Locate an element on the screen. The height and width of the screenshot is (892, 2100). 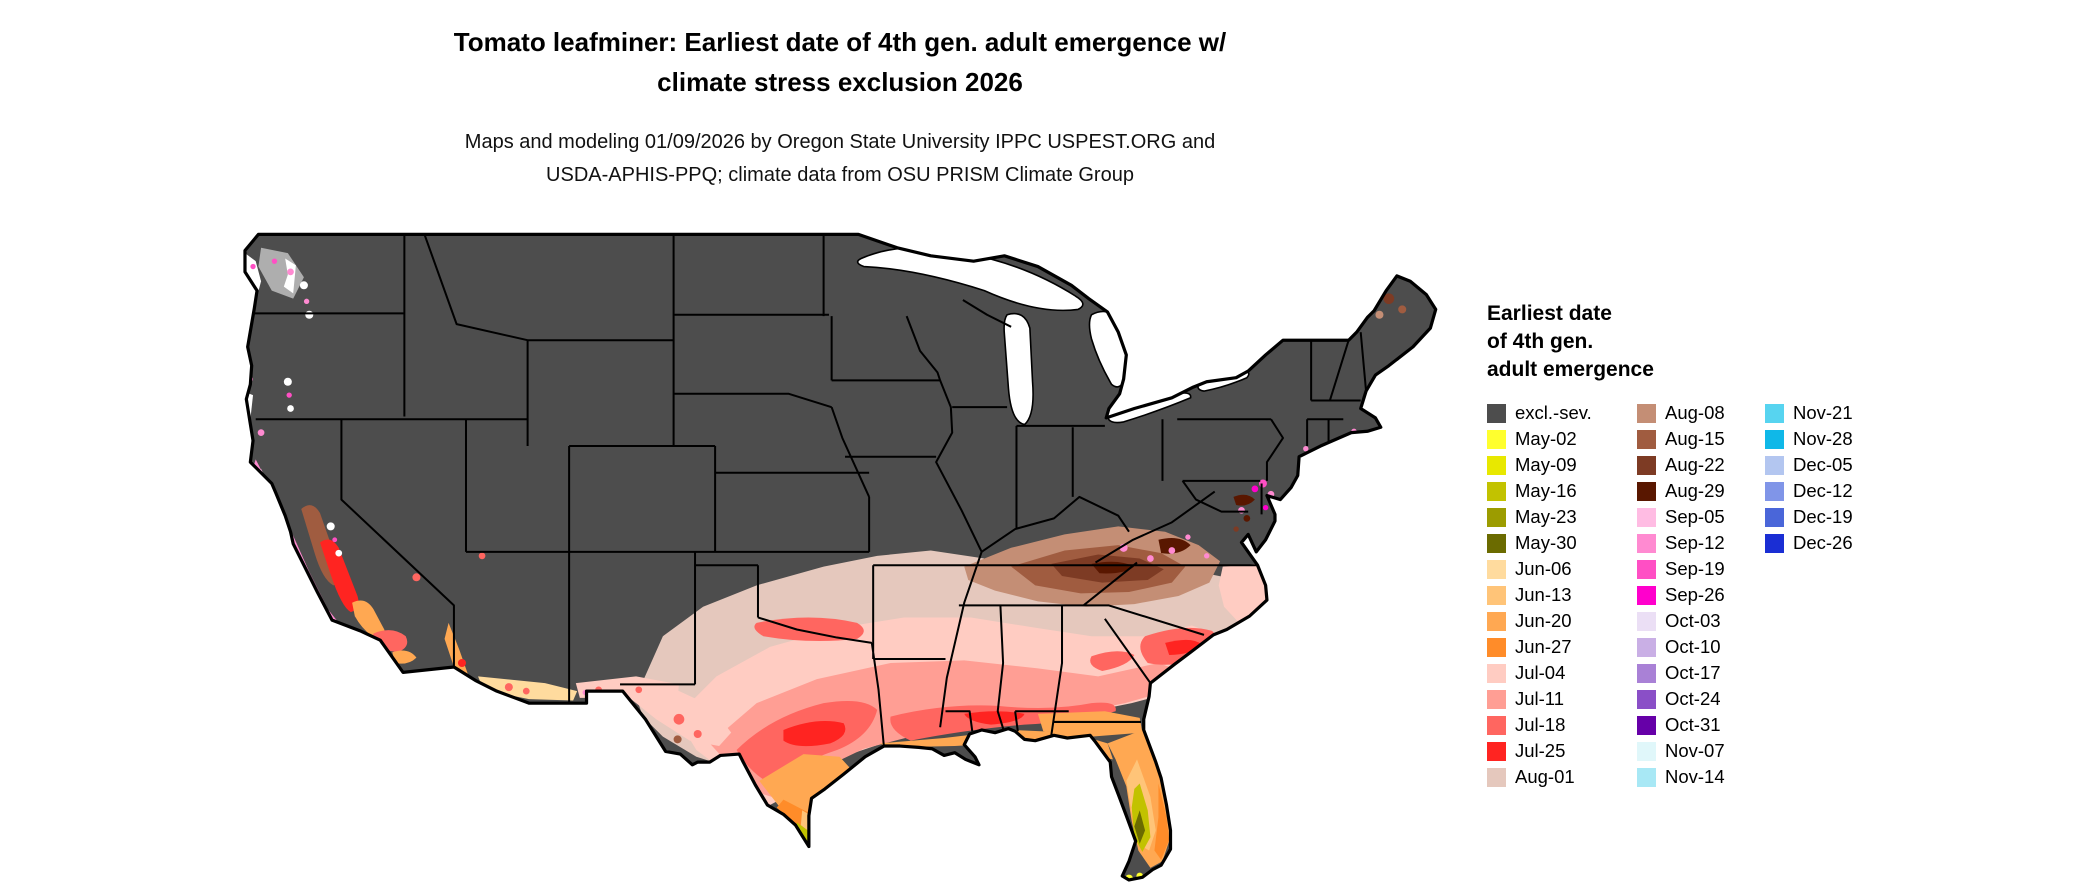
legend-label: Dec-19 is located at coordinates (1823, 516).